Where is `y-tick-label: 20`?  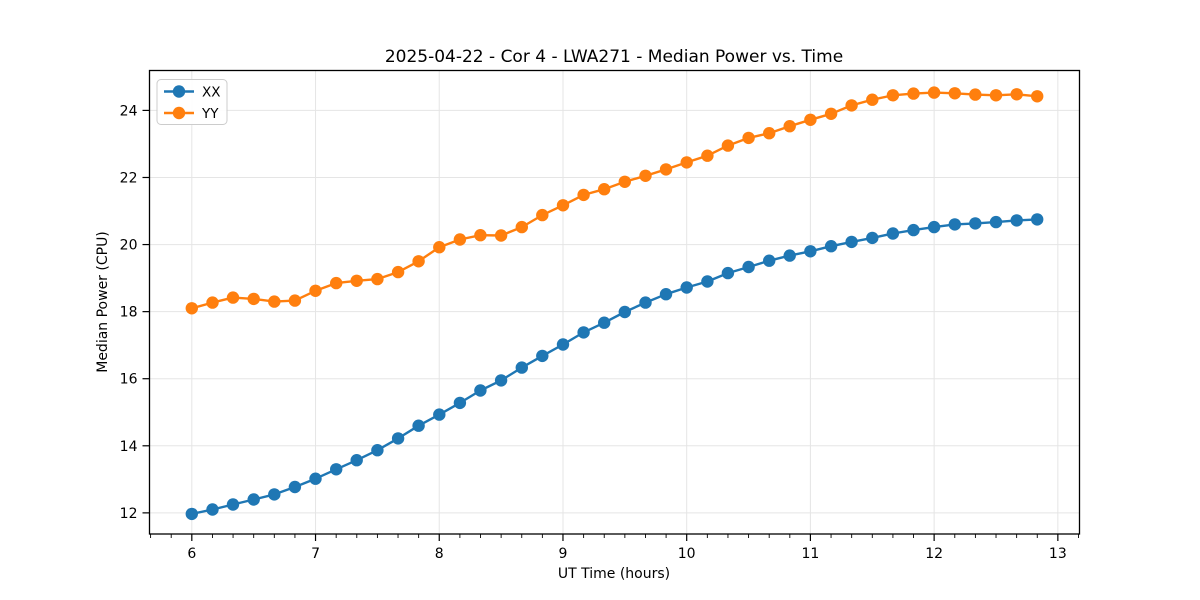 y-tick-label: 20 is located at coordinates (129, 246).